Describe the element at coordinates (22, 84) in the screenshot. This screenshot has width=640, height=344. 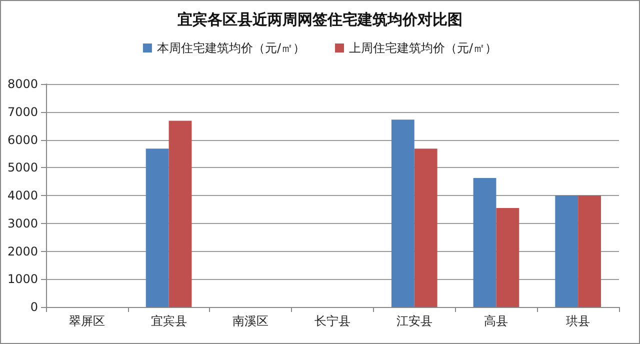
I see `y-tick-label: 8000` at that location.